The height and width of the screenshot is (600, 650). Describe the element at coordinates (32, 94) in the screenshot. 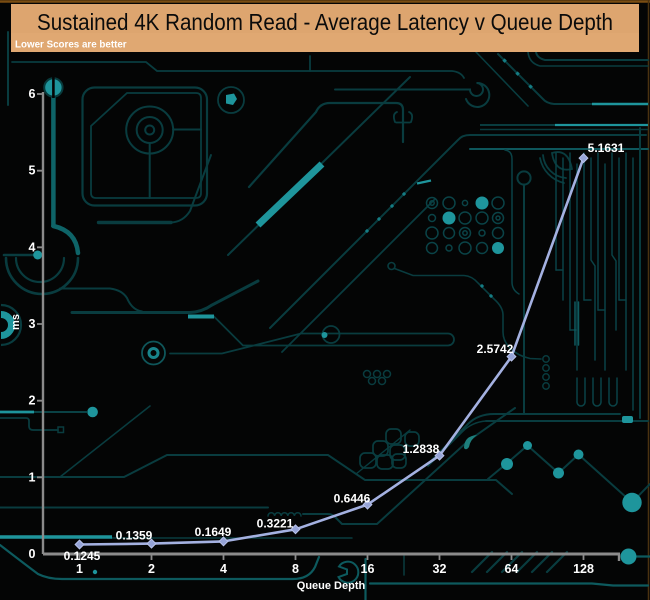

I see `svg-text: 6` at that location.